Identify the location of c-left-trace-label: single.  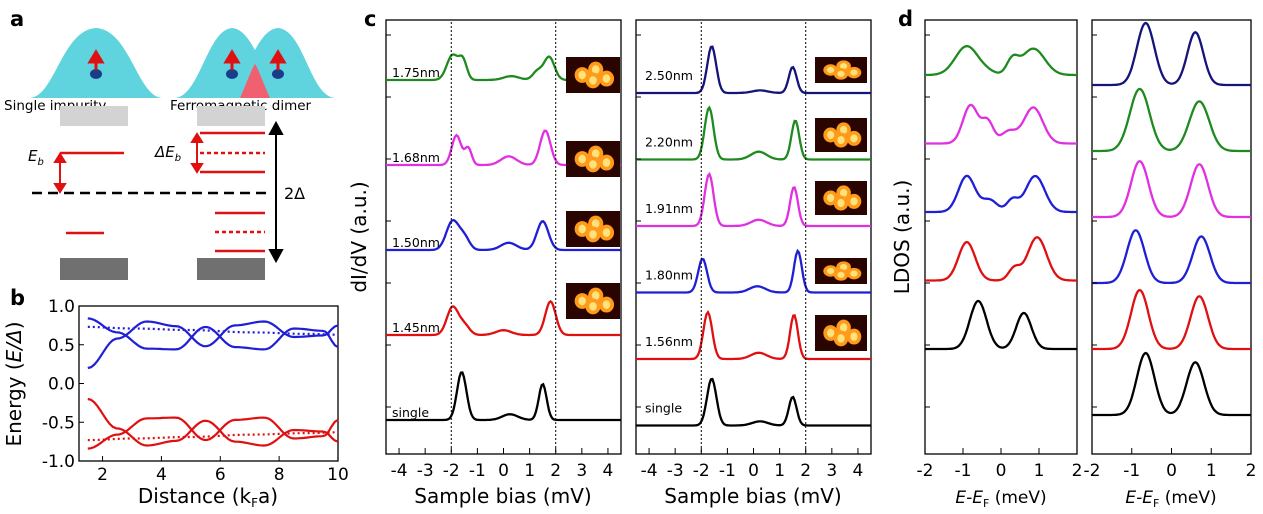
(410, 412).